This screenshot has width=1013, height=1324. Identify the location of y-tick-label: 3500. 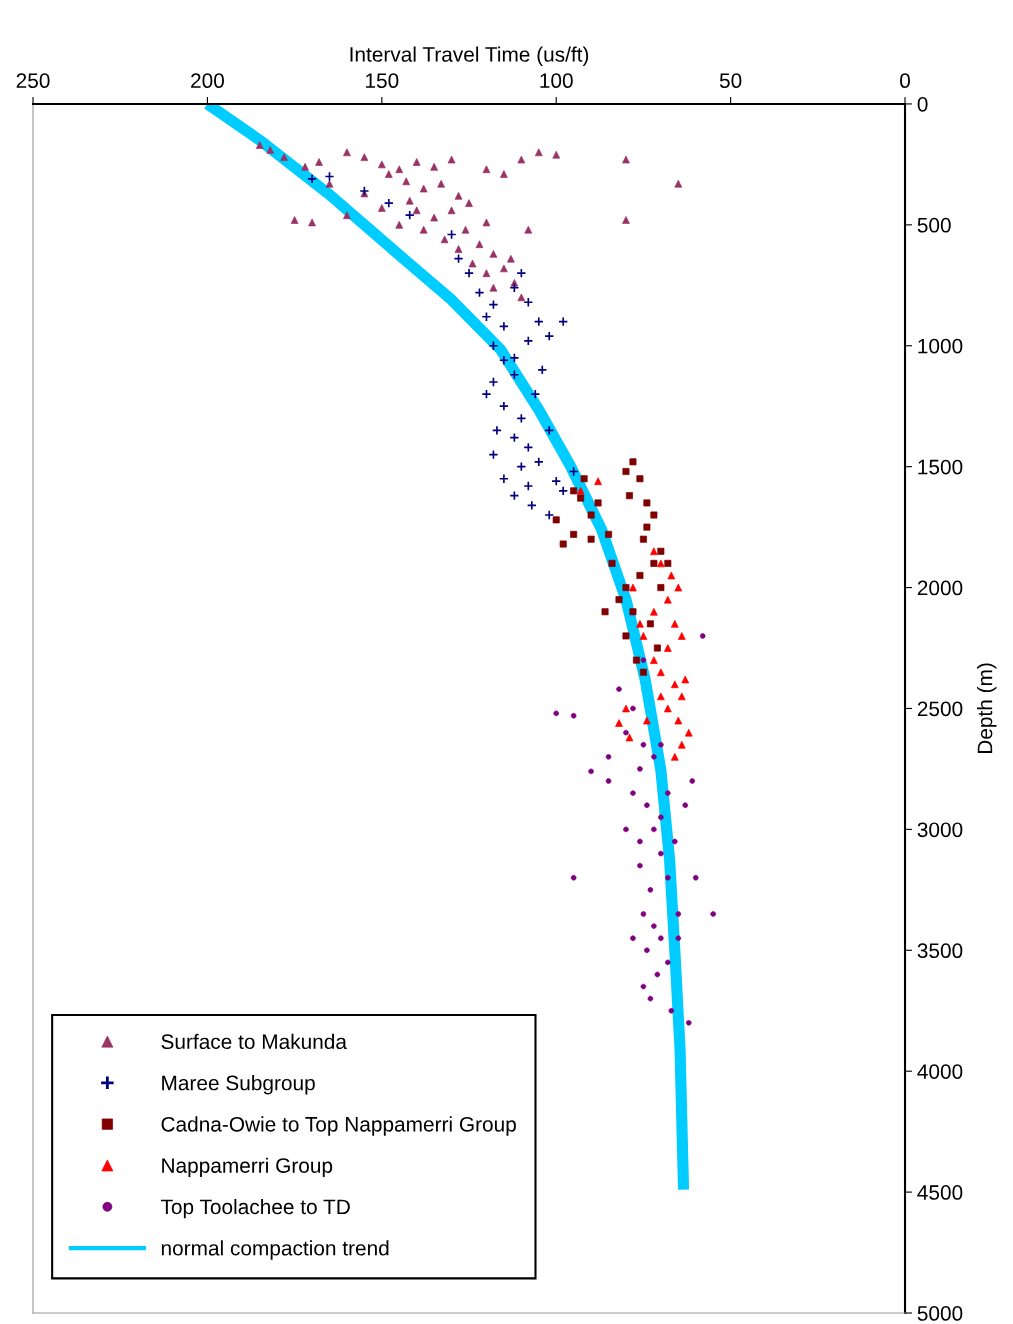
(940, 951).